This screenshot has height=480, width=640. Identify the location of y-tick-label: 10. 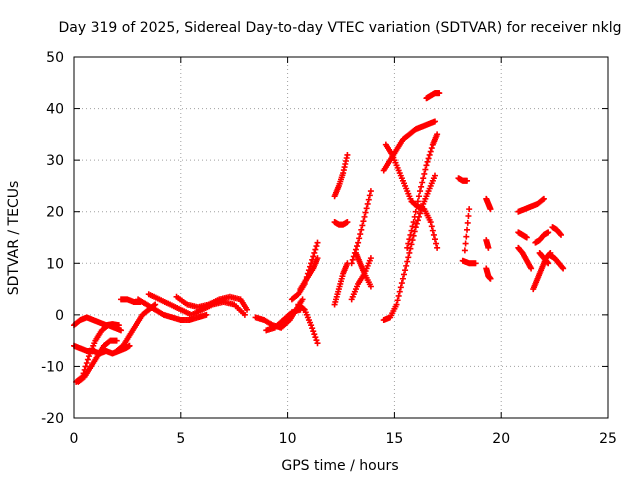
(55, 264).